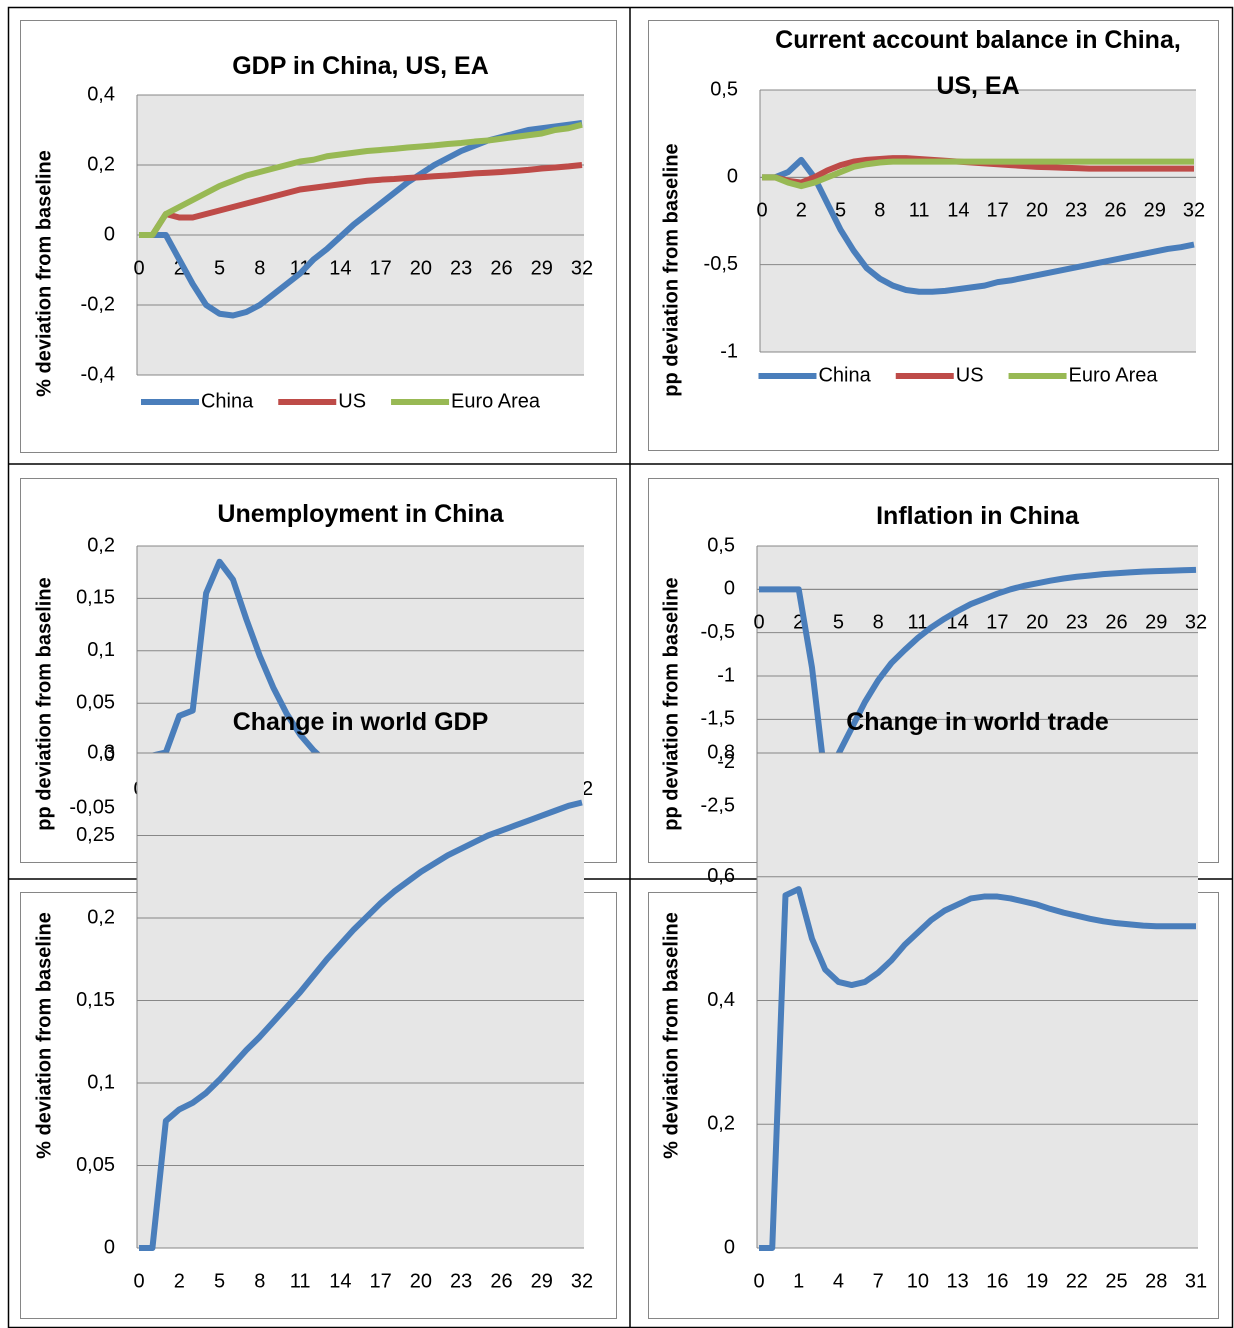  What do you see at coordinates (718, 805) in the screenshot?
I see `y-tick-label: -2,5` at bounding box center [718, 805].